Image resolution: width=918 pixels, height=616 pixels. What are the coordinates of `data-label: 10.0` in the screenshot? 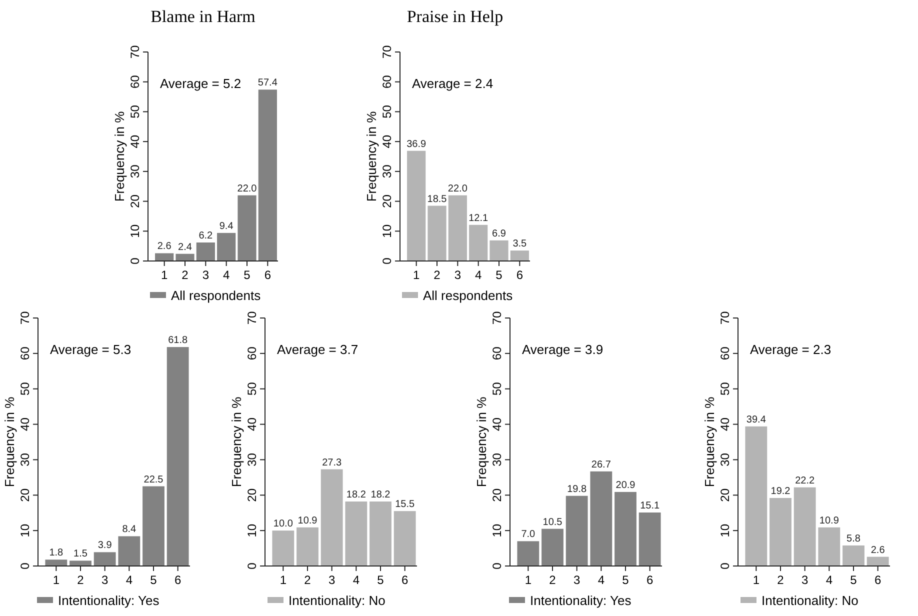 It's located at (283, 524).